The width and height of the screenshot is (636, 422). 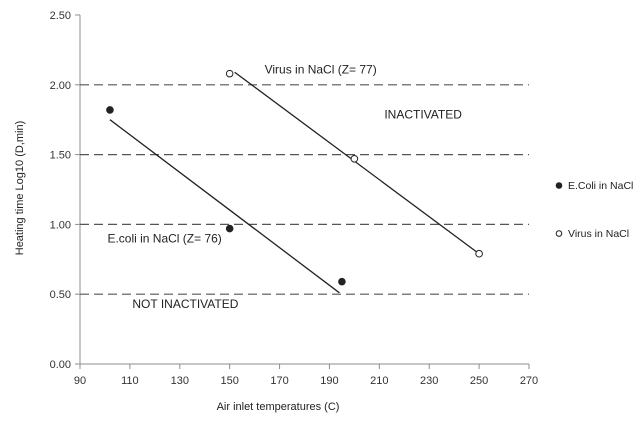 What do you see at coordinates (130, 381) in the screenshot?
I see `x-tick-label: 110` at bounding box center [130, 381].